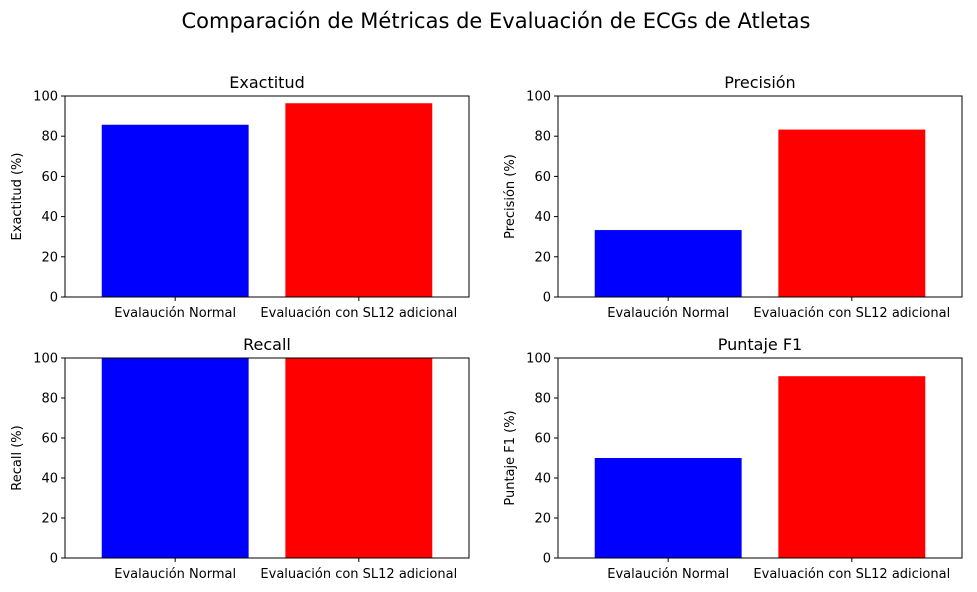 The height and width of the screenshot is (592, 977). What do you see at coordinates (267, 344) in the screenshot?
I see `subplot-title: Recall` at bounding box center [267, 344].